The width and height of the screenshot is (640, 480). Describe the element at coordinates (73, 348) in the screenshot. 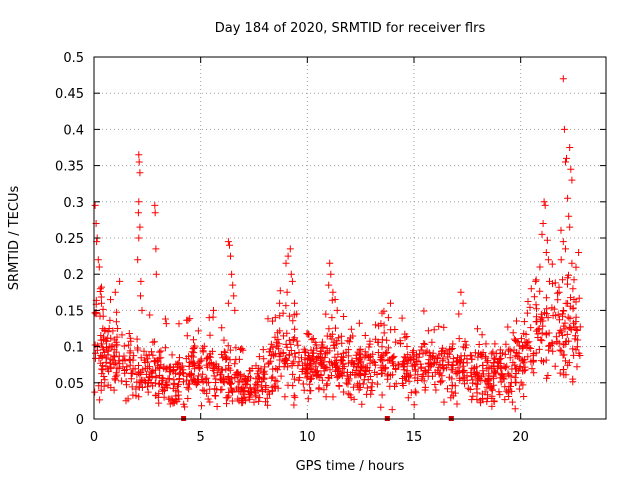

I see `y-tick-label: 0.1` at that location.